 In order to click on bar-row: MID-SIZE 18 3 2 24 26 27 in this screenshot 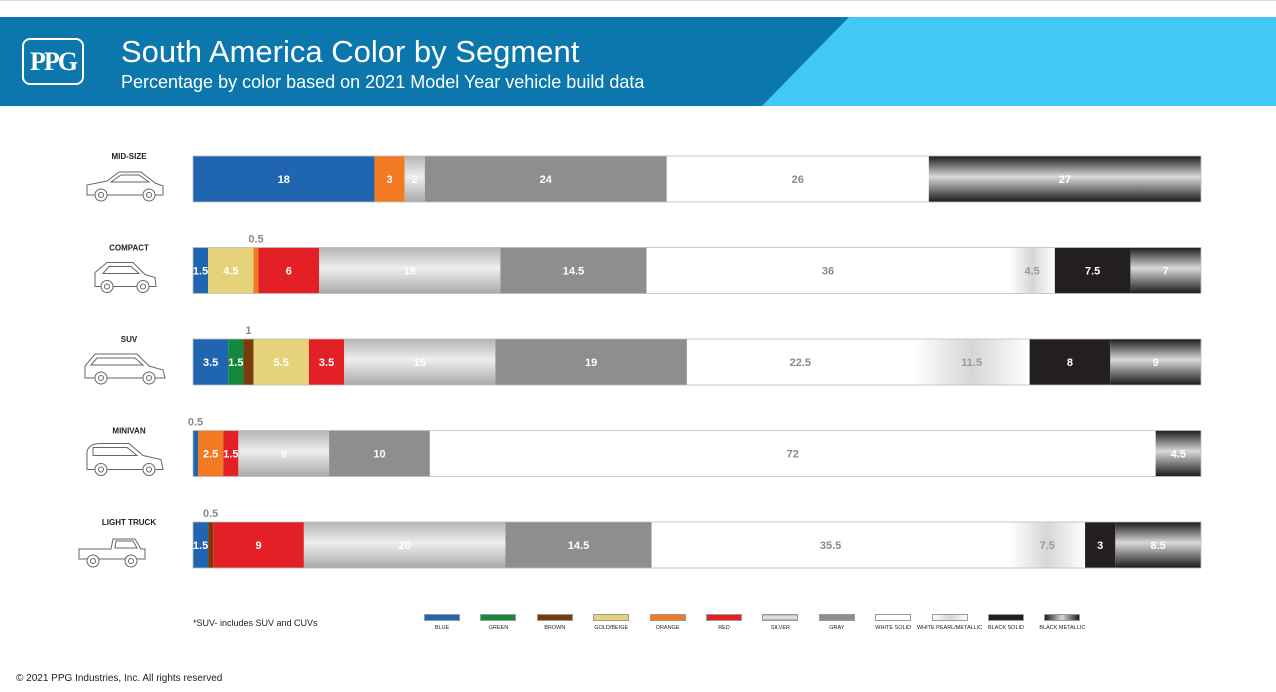, I will do `click(644, 177)`.